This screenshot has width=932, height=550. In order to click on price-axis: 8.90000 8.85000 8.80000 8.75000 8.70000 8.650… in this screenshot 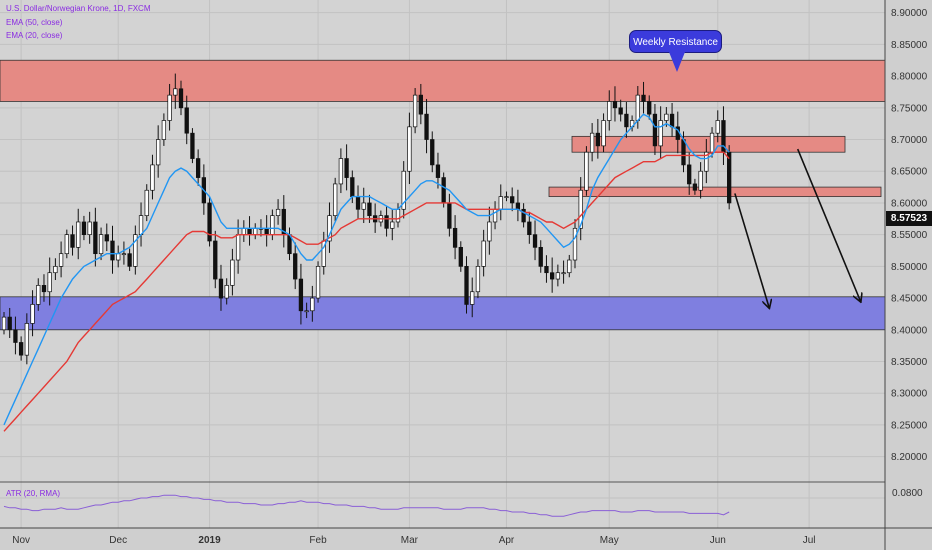, I will do `click(909, 235)`.